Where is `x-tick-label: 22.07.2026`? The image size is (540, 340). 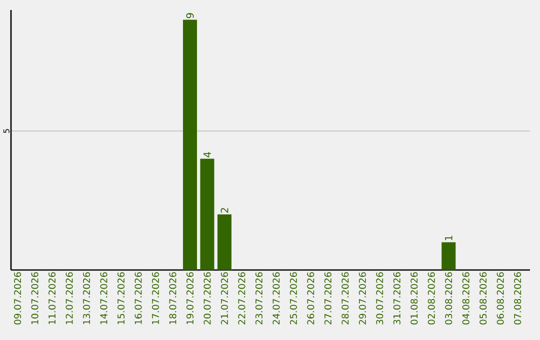 x-tick-label: 22.07.2026 is located at coordinates (242, 298).